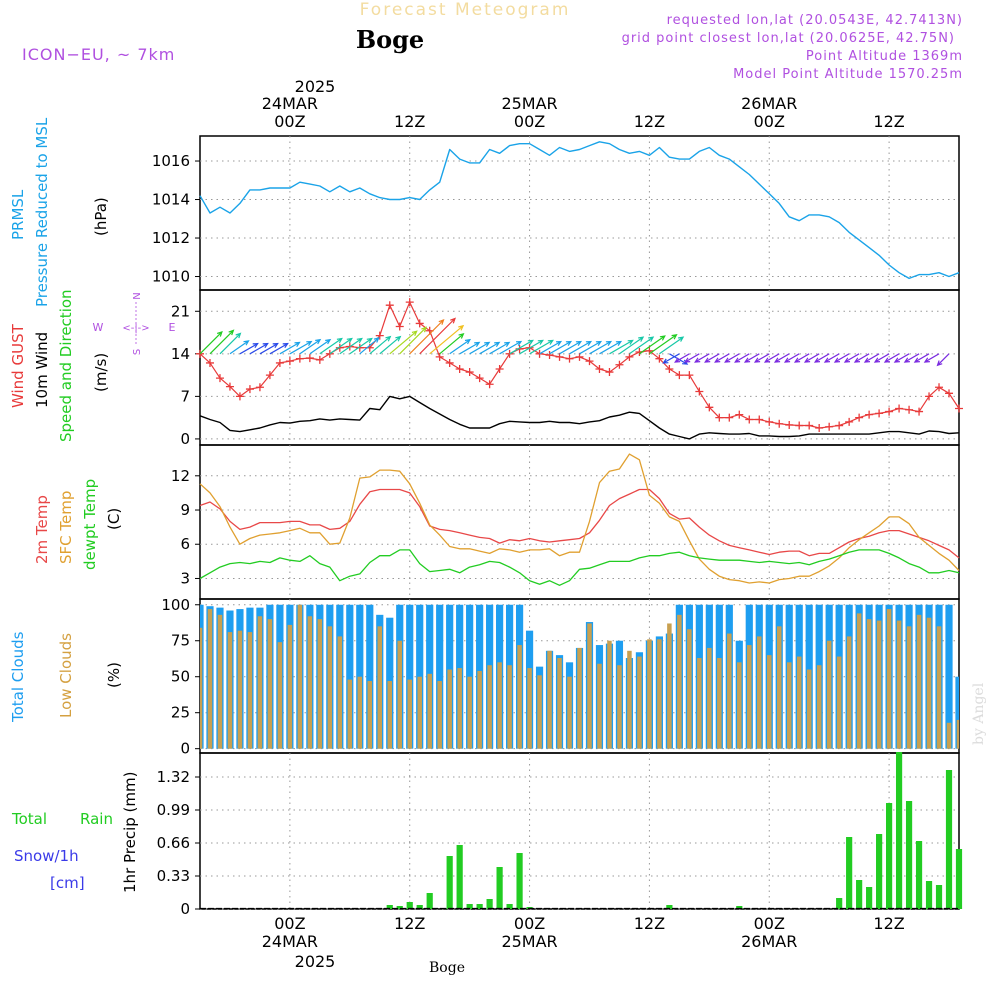  Describe the element at coordinates (315, 86) in the screenshot. I see `top-year: 2025` at that location.